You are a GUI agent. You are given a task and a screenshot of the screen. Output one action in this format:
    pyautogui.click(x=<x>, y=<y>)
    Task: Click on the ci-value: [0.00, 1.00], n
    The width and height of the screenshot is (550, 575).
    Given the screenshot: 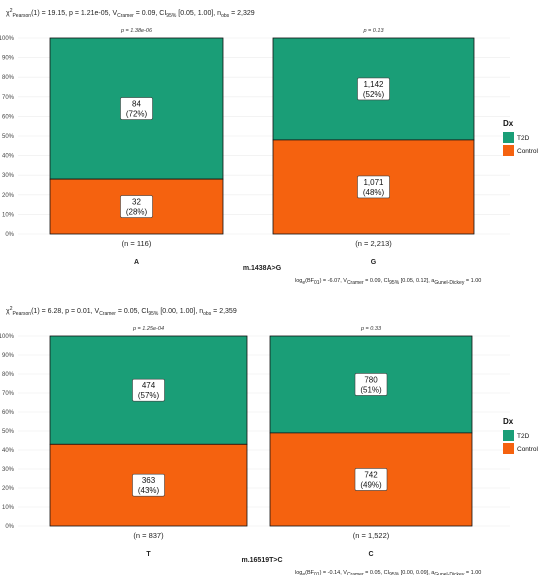 What is the action you would take?
    pyautogui.click(x=180, y=311)
    